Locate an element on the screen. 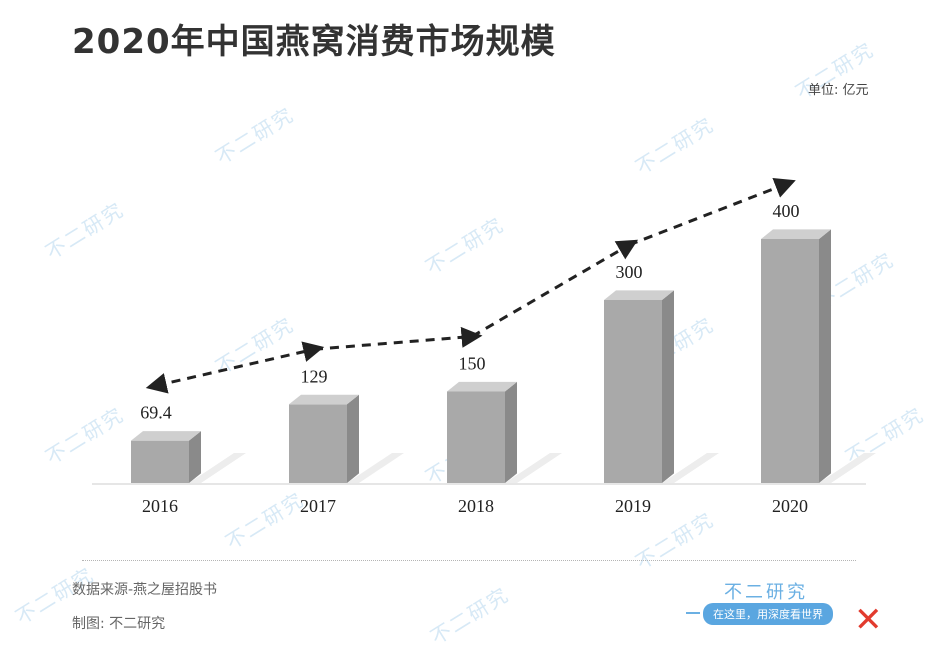 The image size is (940, 650). brand-line is located at coordinates (693, 613).